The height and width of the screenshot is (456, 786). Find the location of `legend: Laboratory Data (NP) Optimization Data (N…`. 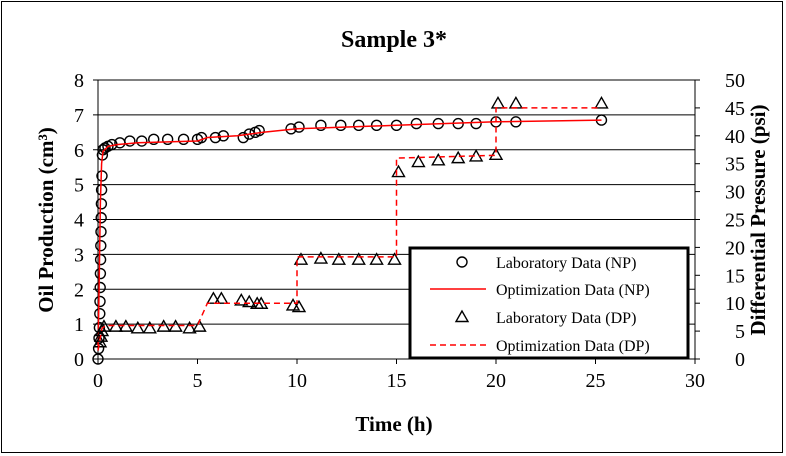

legend: Laboratory Data (NP) Optimization Data (N… is located at coordinates (549, 303).